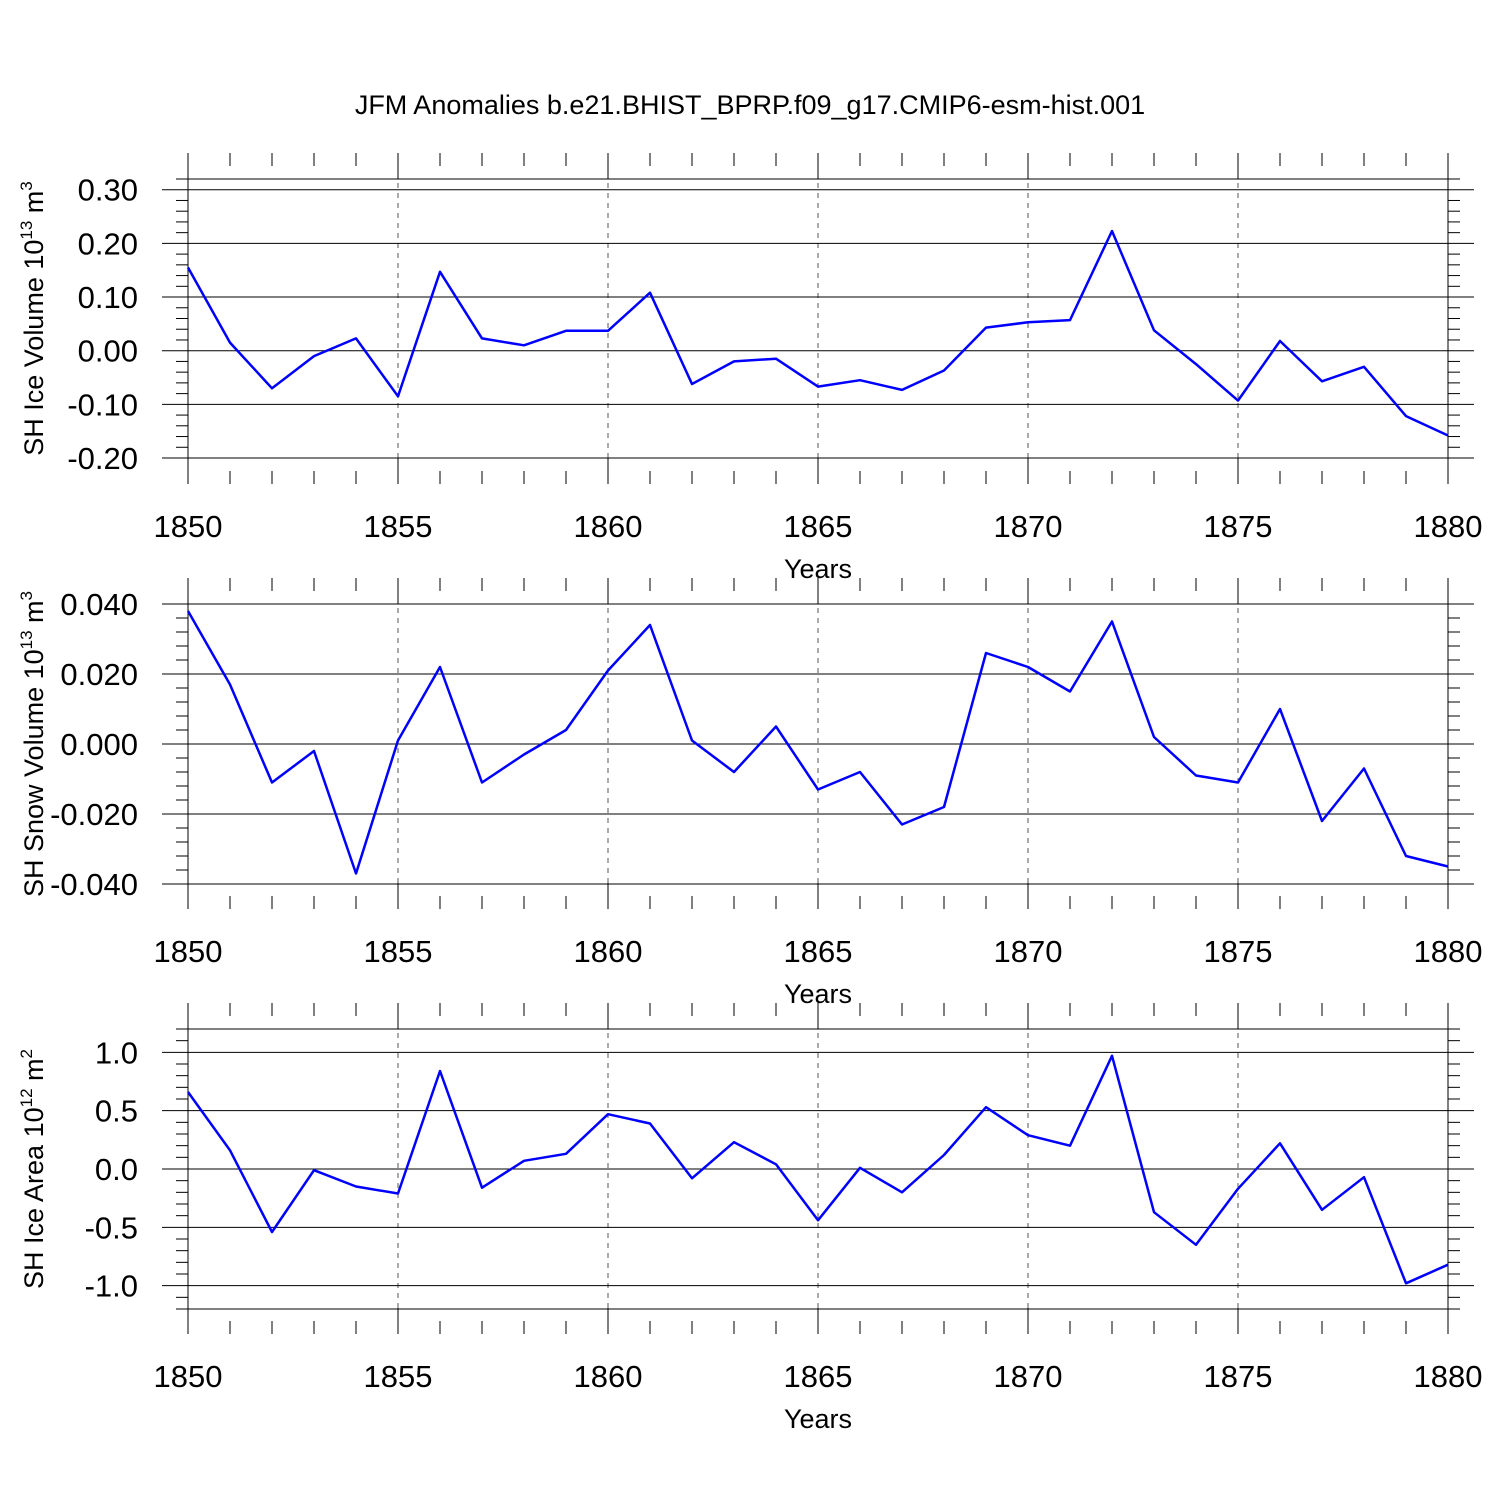  Describe the element at coordinates (34, 773) in the screenshot. I see `y-label-text: SH Snow Volume 10` at that location.